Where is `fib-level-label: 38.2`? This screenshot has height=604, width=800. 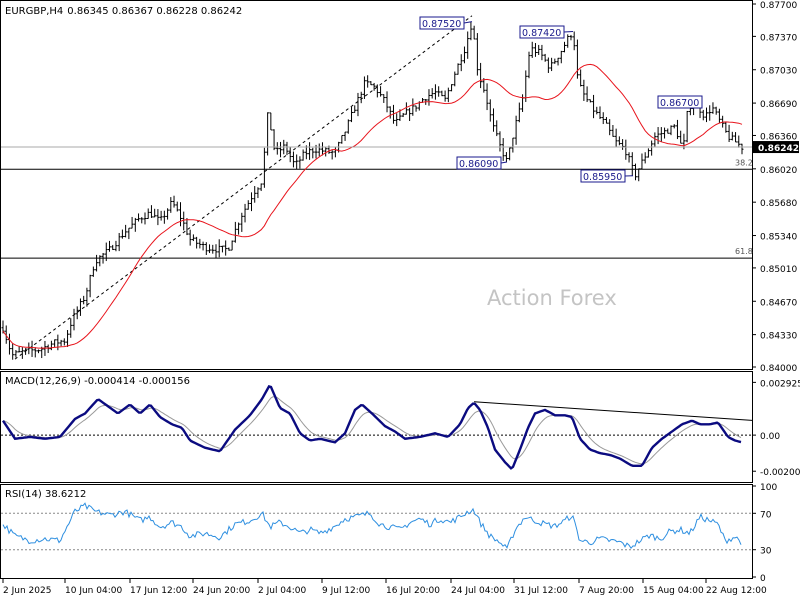 fib-level-label: 38.2 is located at coordinates (744, 162).